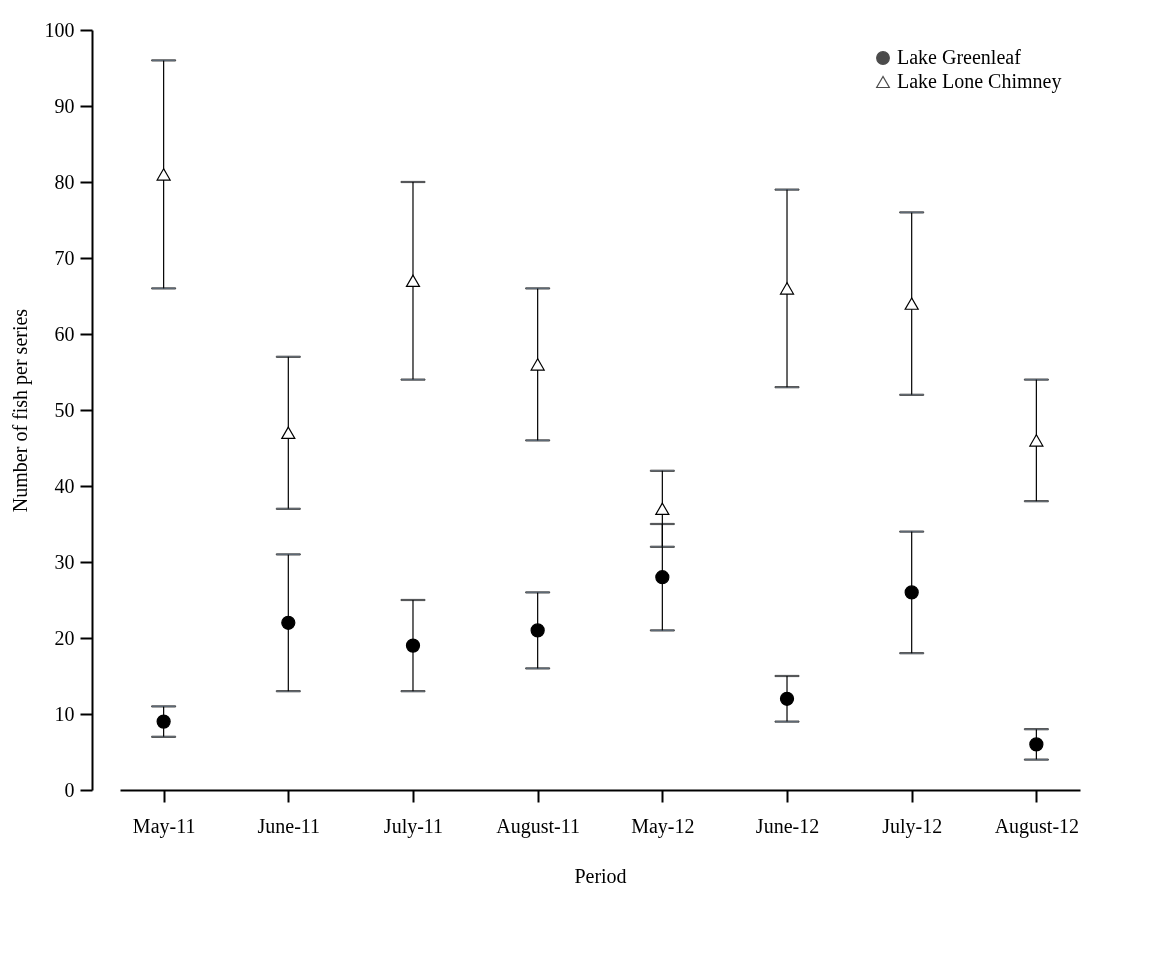  I want to click on x-tick-label: August-12, so click(1037, 826).